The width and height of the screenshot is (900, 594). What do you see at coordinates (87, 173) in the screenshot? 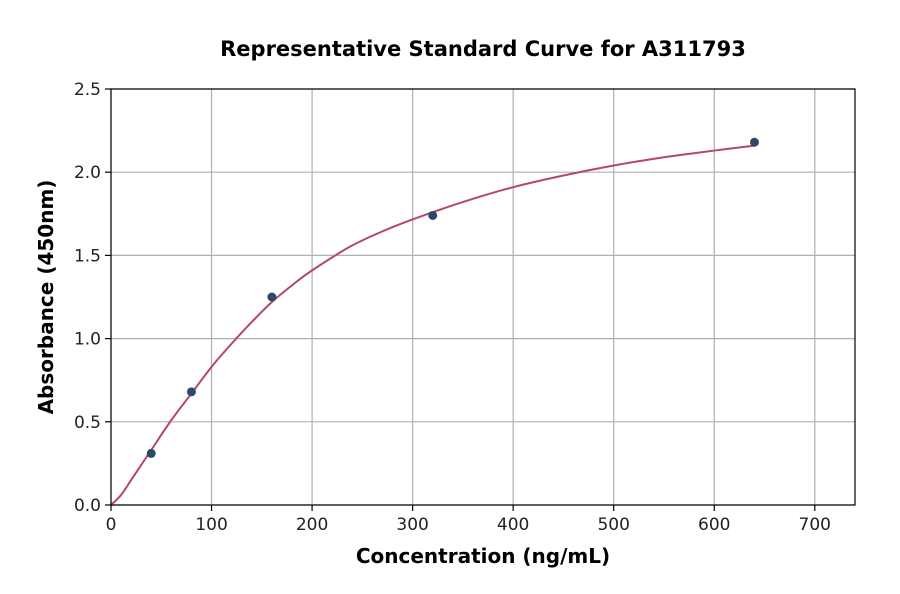
I see `y-tick-label-4: 2.0` at bounding box center [87, 173].